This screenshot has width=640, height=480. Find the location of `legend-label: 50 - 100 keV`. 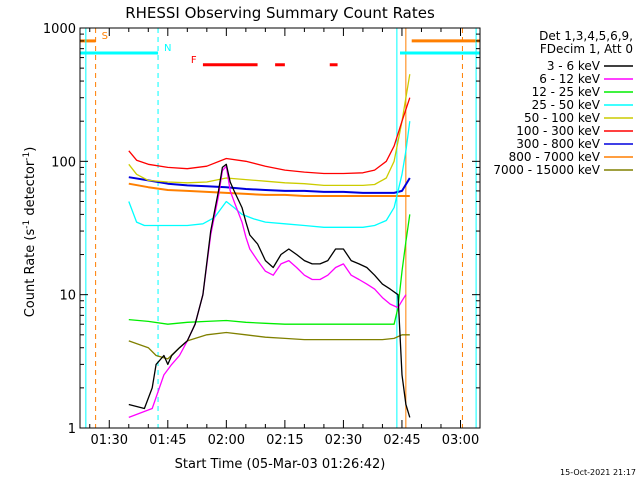

legend-label: 50 - 100 keV is located at coordinates (562, 118).